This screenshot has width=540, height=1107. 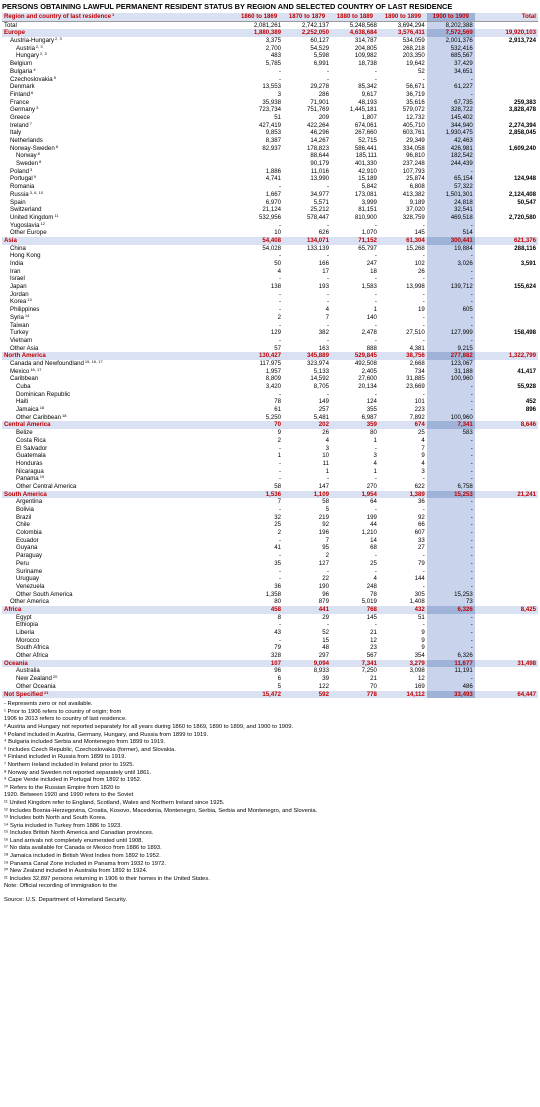 What do you see at coordinates (419, 233) in the screenshot?
I see `cell-value: 145` at bounding box center [419, 233].